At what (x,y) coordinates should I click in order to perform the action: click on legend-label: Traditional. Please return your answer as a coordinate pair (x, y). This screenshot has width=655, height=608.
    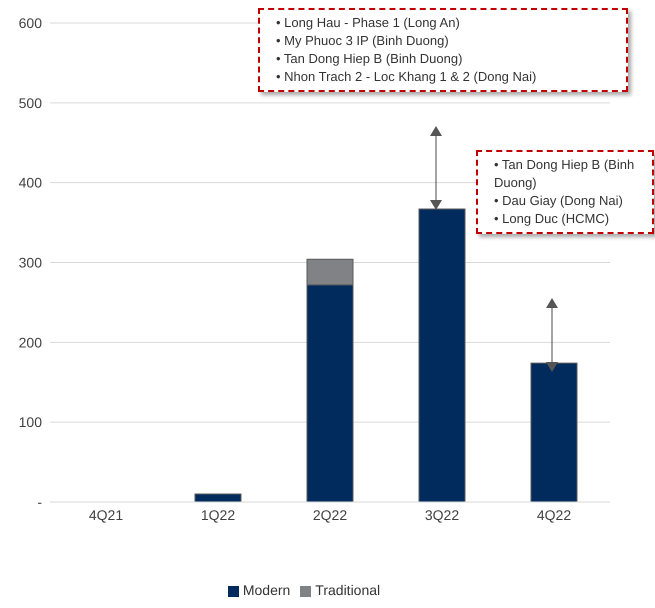
    Looking at the image, I should click on (347, 590).